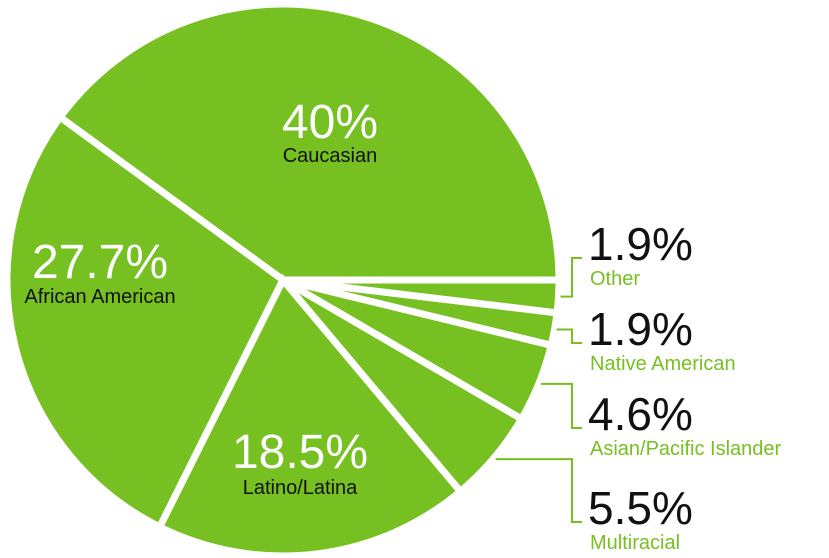  I want to click on slice-name: Latino/Latina, so click(300, 488).